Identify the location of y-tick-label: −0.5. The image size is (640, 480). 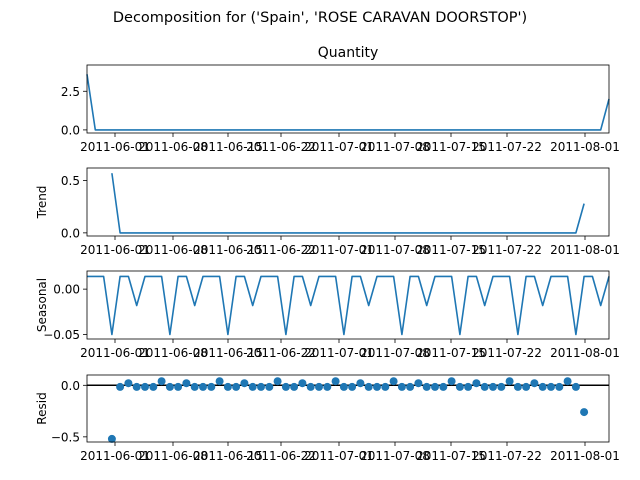
(65, 437).